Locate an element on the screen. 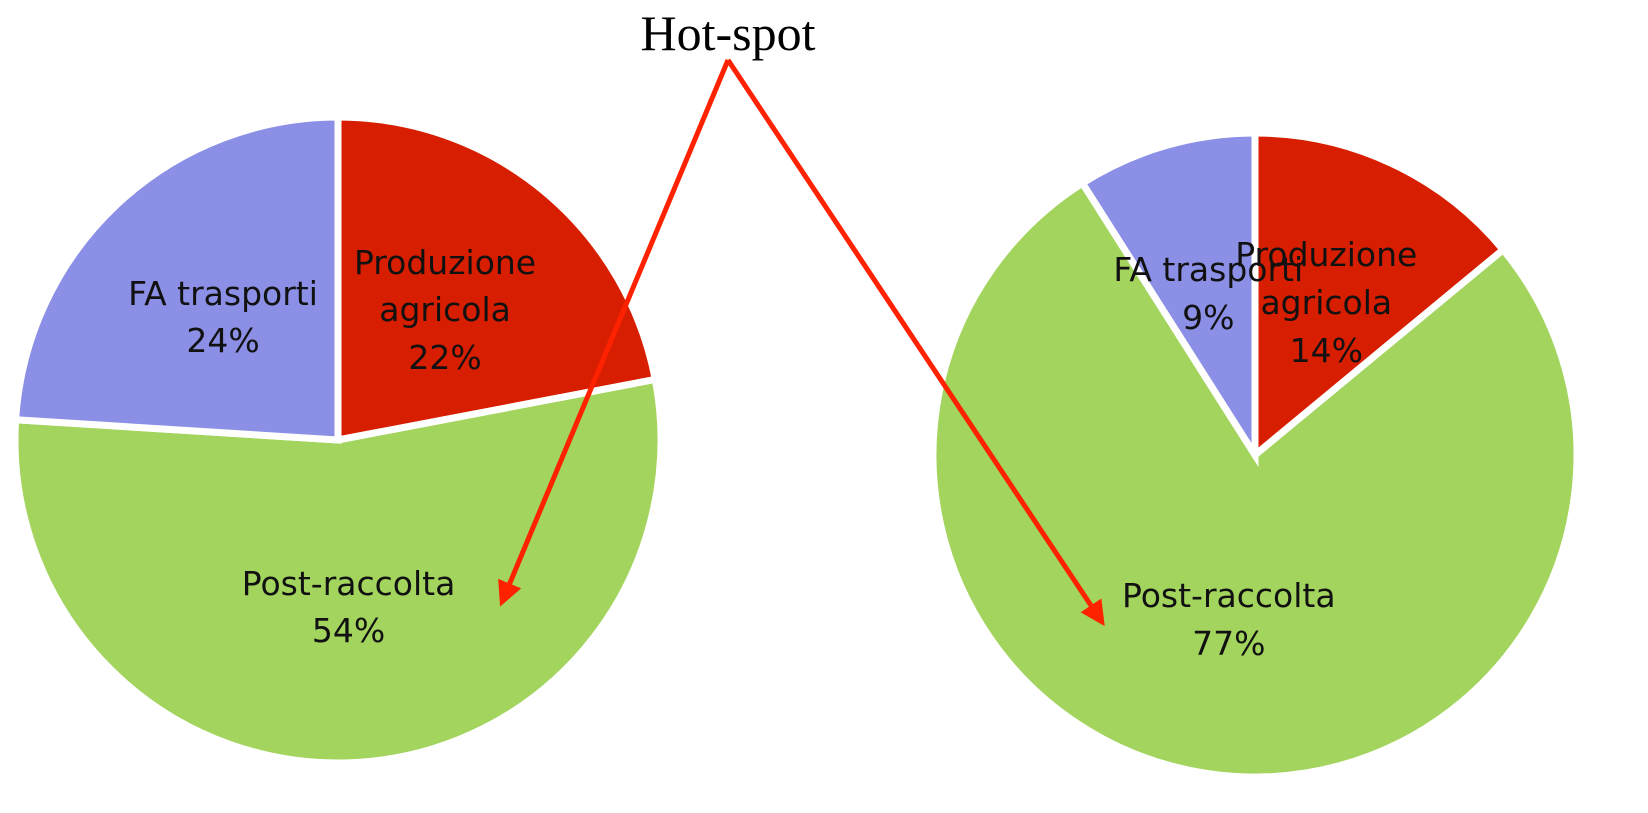 This screenshot has height=813, width=1648. value-label: 24% is located at coordinates (223, 341).